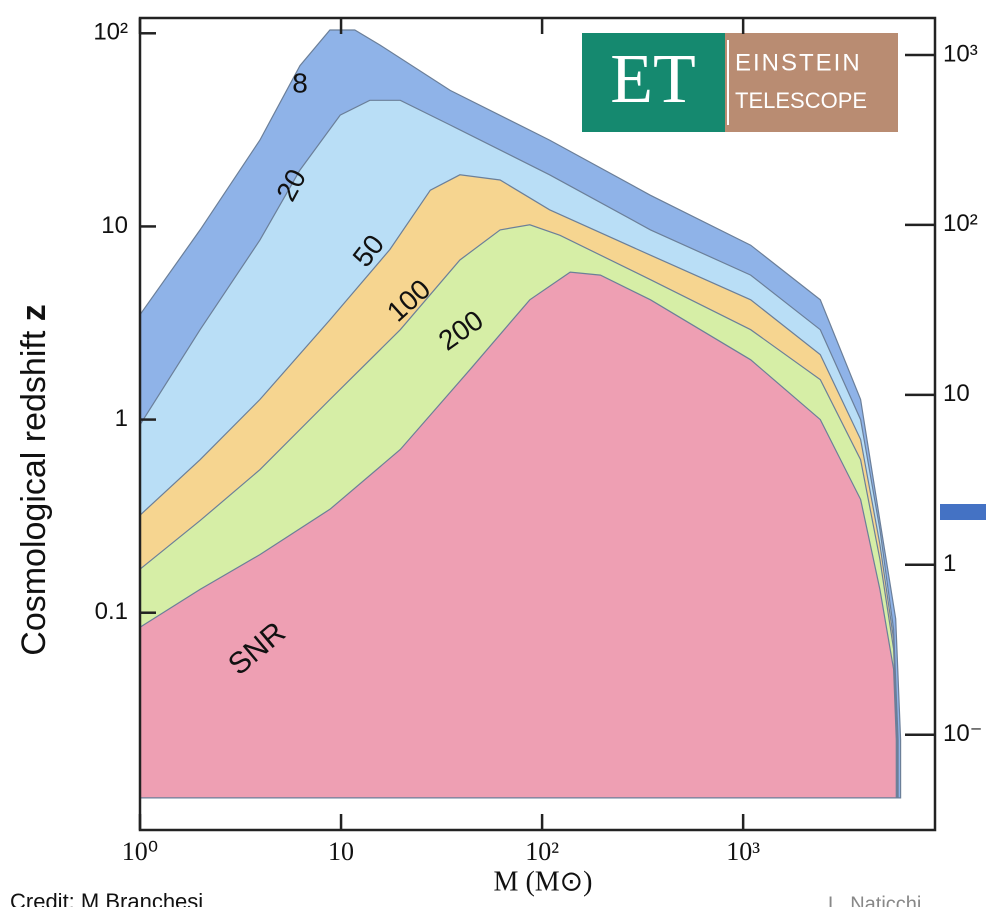  What do you see at coordinates (962, 733) in the screenshot?
I see `y2-tick-label: 10⁻` at bounding box center [962, 733].